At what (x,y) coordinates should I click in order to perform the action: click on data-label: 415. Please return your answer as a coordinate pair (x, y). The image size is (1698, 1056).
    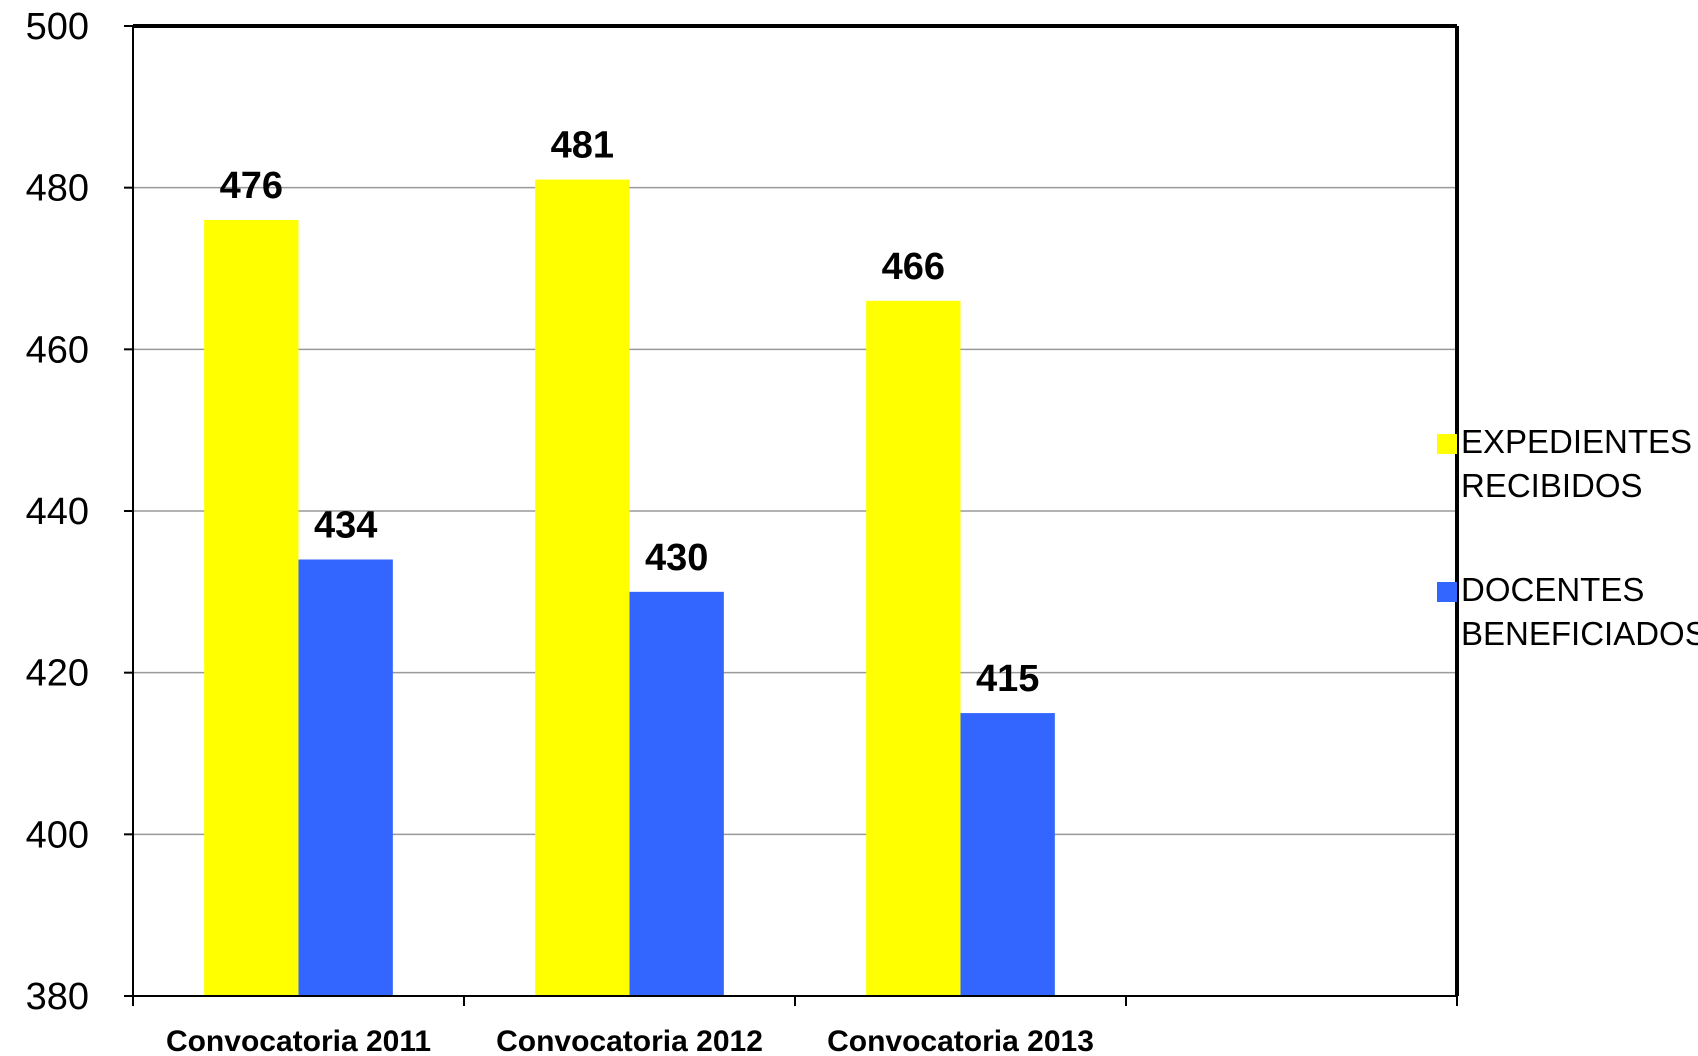
    Looking at the image, I should click on (1007, 679).